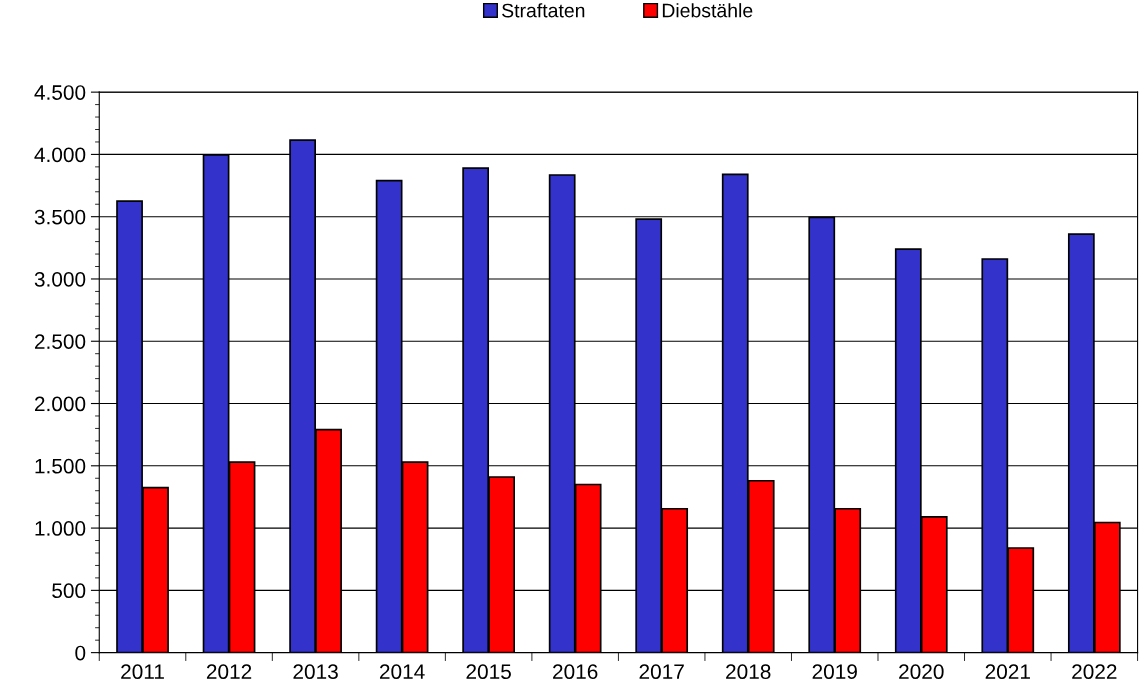 This screenshot has height=698, width=1141. What do you see at coordinates (315, 672) in the screenshot?
I see `x-tick-label: 2013` at bounding box center [315, 672].